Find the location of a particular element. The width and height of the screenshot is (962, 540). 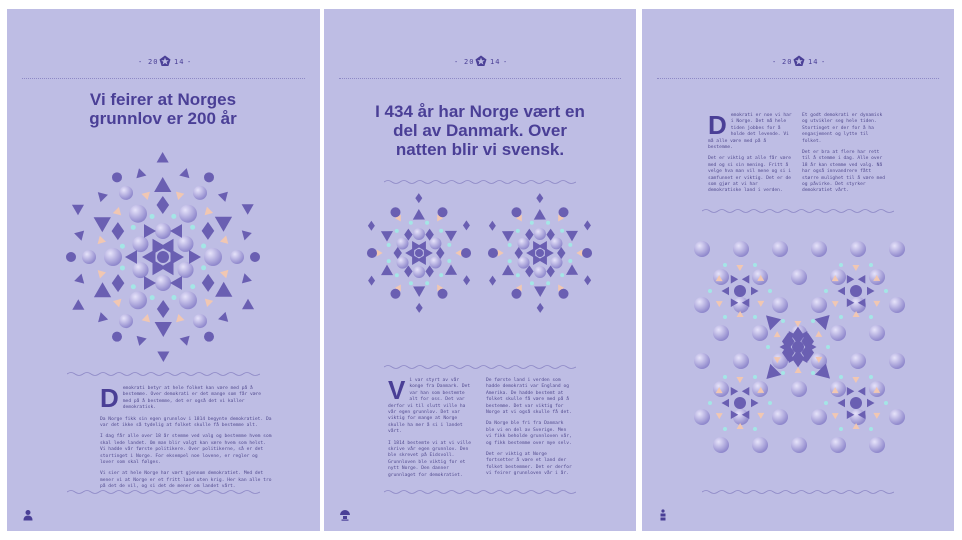

divider is located at coordinates (163, 78).